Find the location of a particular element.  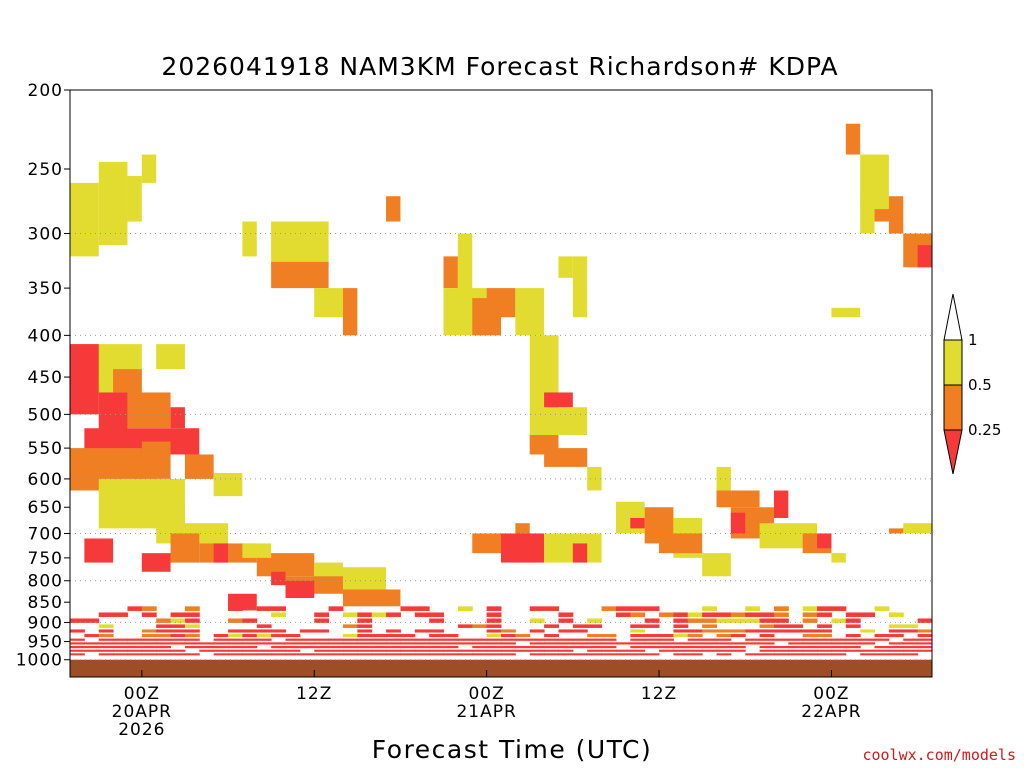

y-tick-label-250: 250 is located at coordinates (45, 170).